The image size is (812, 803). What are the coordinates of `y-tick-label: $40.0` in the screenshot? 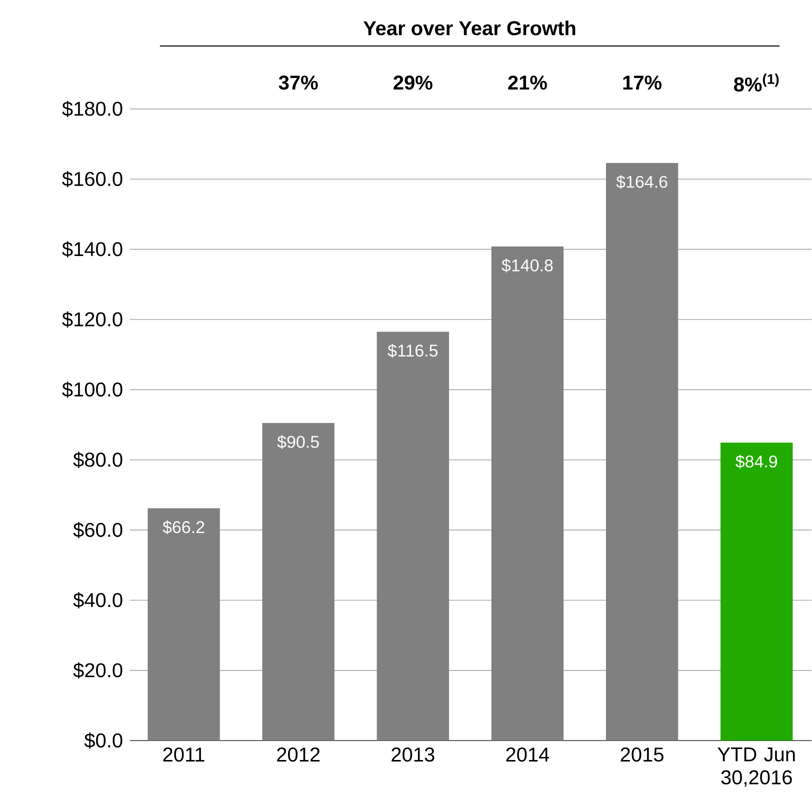 It's located at (97, 600).